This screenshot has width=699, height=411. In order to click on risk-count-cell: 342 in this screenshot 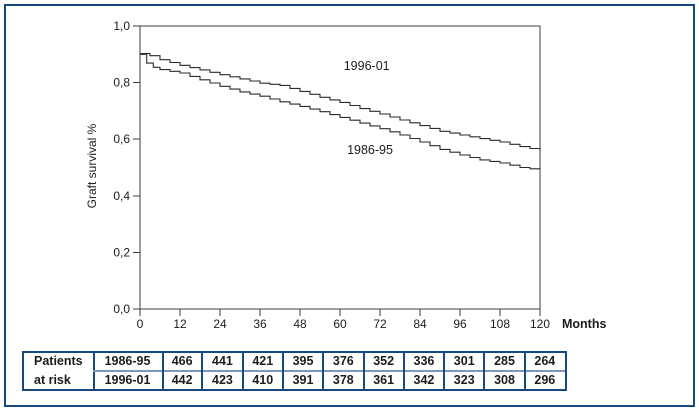, I will do `click(424, 380)`.